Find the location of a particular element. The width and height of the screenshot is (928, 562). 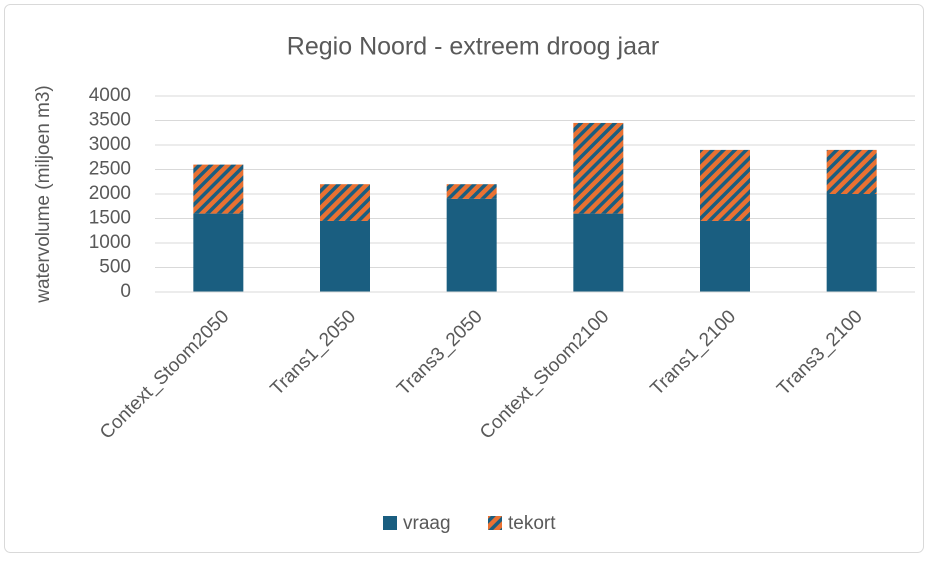

legend-label: vraag is located at coordinates (427, 523).